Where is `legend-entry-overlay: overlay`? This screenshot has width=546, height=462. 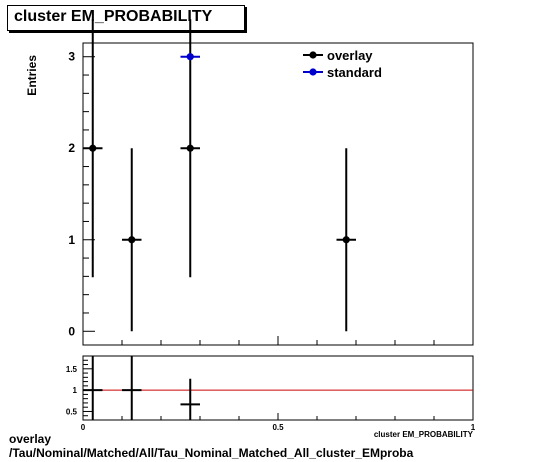 legend-entry-overlay: overlay is located at coordinates (350, 55).